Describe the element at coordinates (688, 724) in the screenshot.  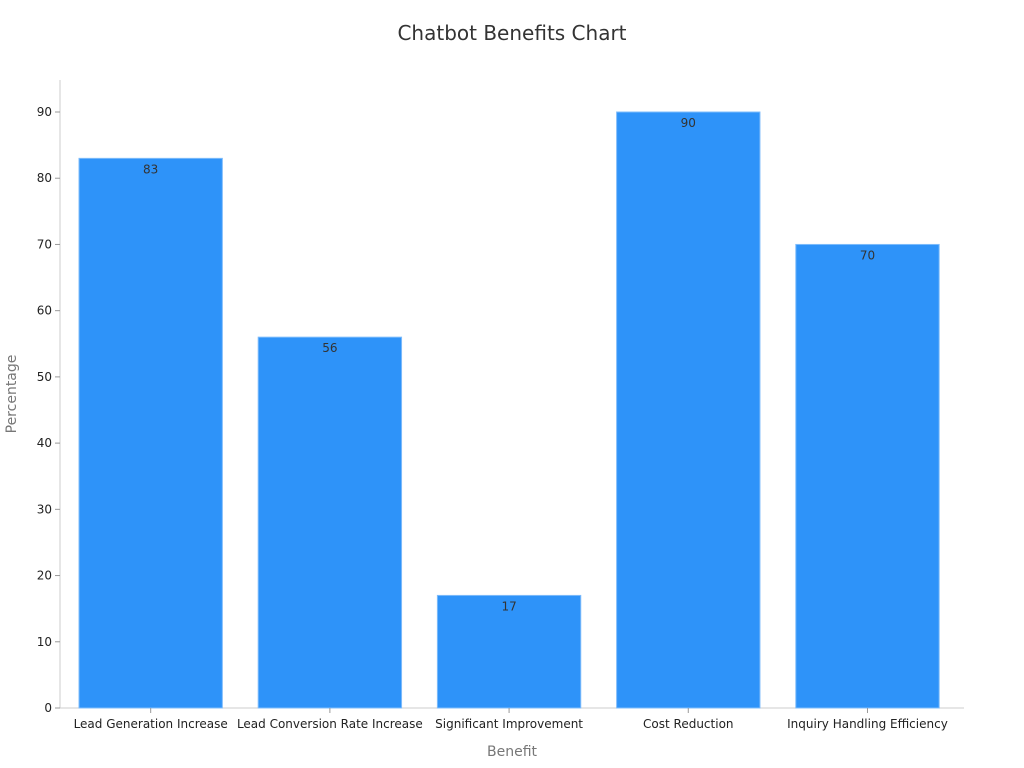
I see `category-label-3: Cost Reduction` at that location.